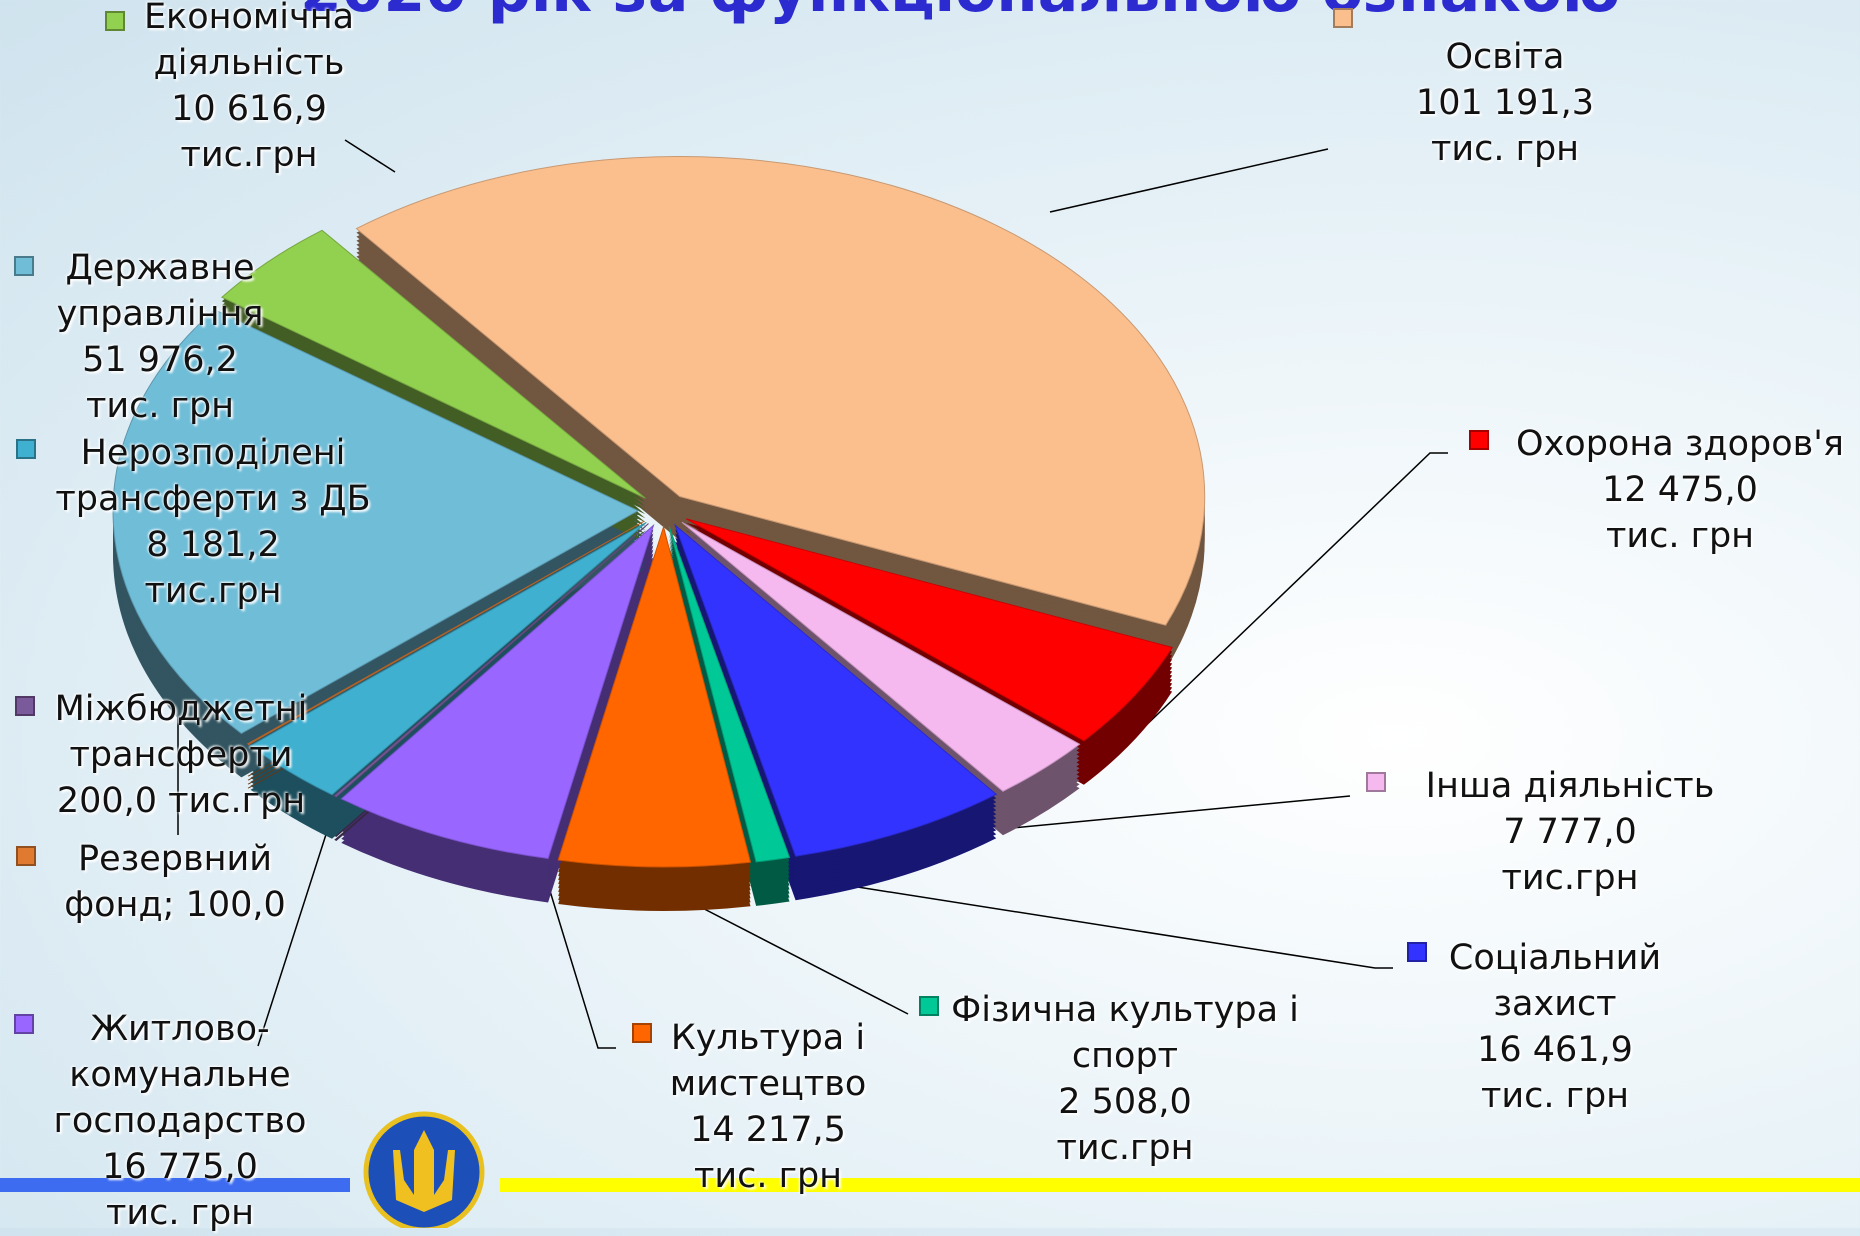 This screenshot has width=1860, height=1236. I want to click on decor, so click(930, 1169).